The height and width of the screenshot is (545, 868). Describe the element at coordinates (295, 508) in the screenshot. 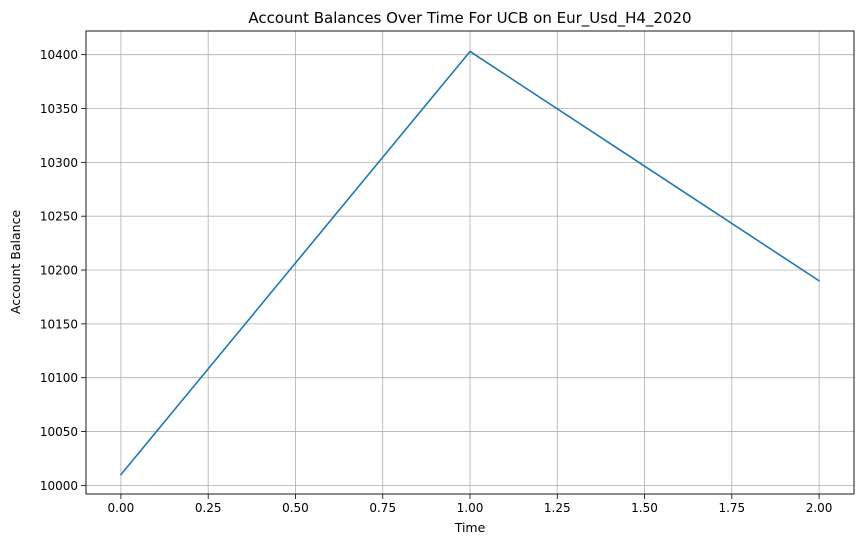

I see `x-tick-label: 0.50` at that location.